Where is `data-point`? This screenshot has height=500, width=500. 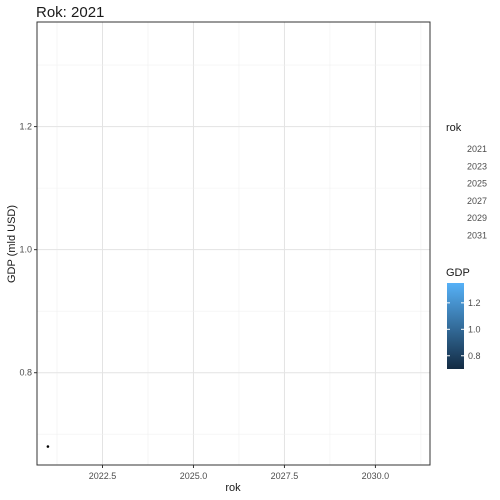
data-point is located at coordinates (48, 446).